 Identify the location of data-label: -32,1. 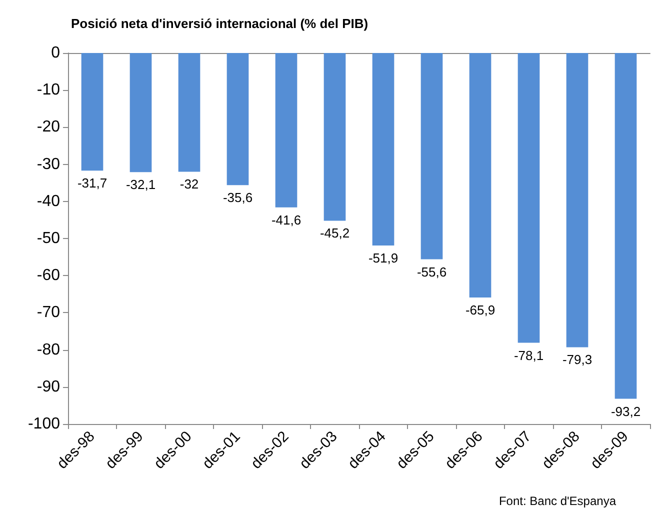
(141, 184).